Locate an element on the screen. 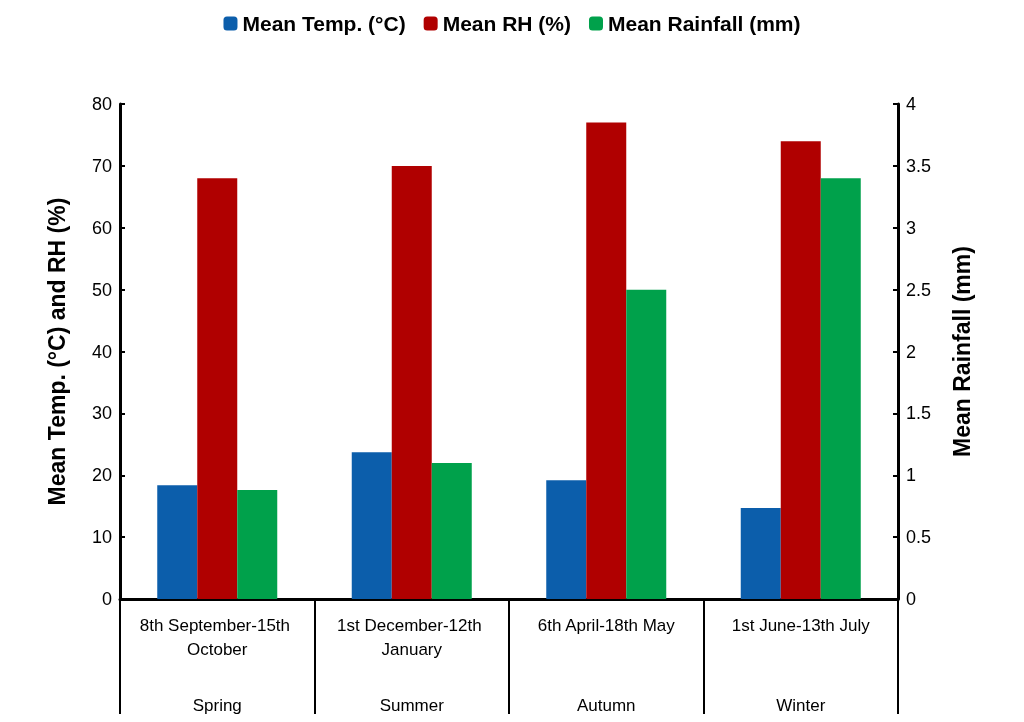 The image size is (1024, 722). y-tick-label: 70 is located at coordinates (101, 165).